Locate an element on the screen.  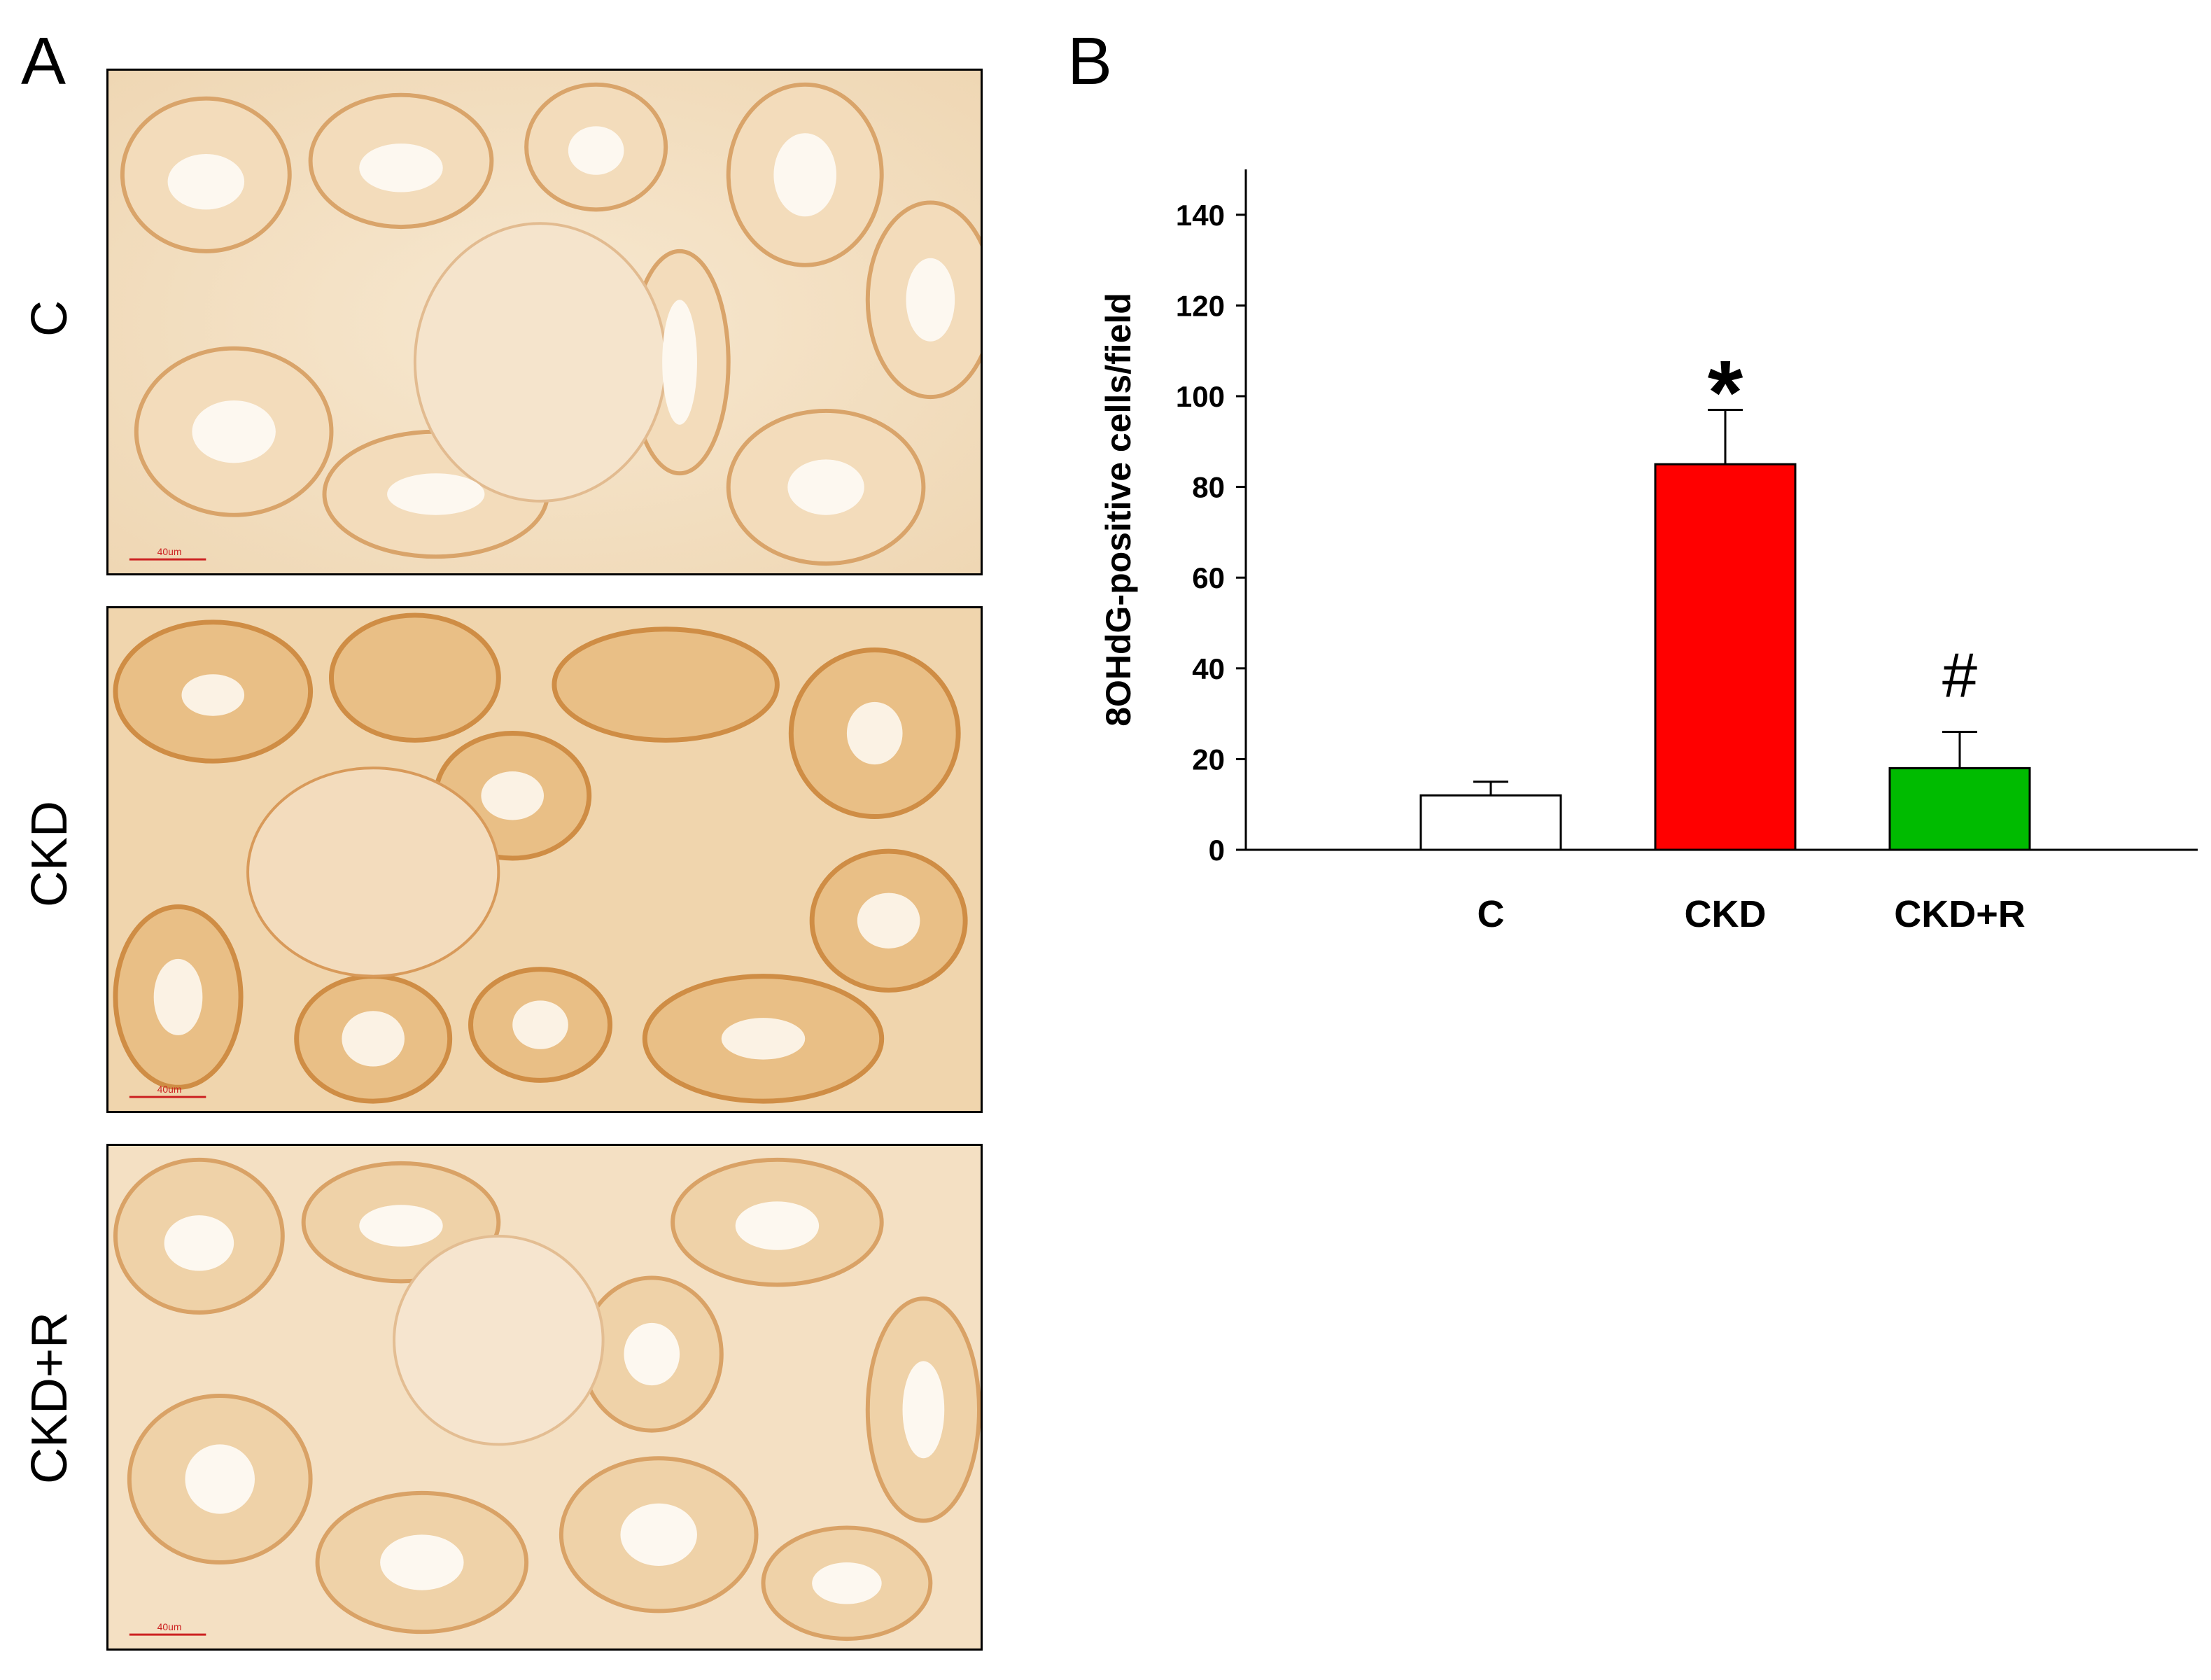
panel-letter-b: B is located at coordinates (1090, 61).